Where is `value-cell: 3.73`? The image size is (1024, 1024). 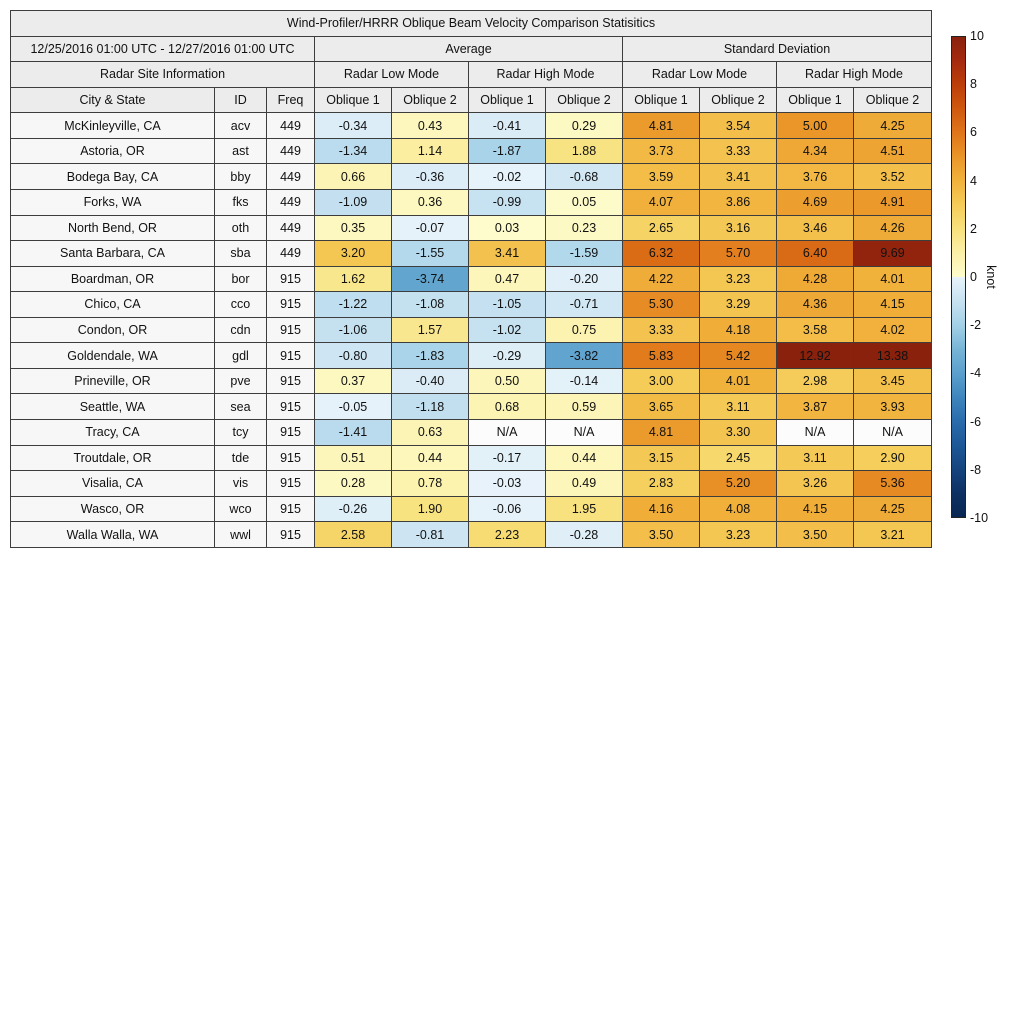
value-cell: 3.73 is located at coordinates (661, 151).